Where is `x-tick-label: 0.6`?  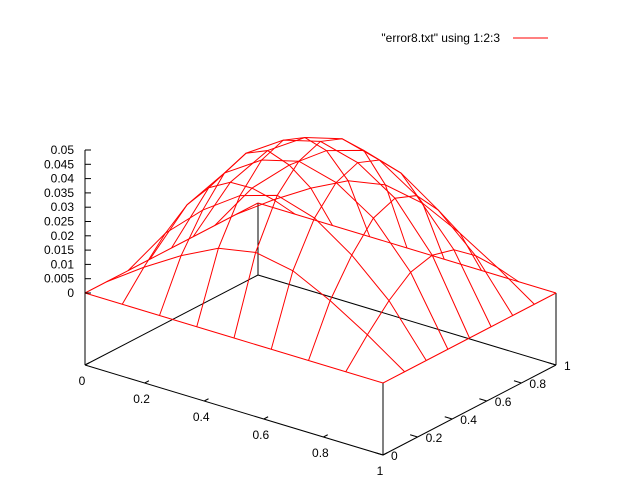
x-tick-label: 0.6 is located at coordinates (260, 435).